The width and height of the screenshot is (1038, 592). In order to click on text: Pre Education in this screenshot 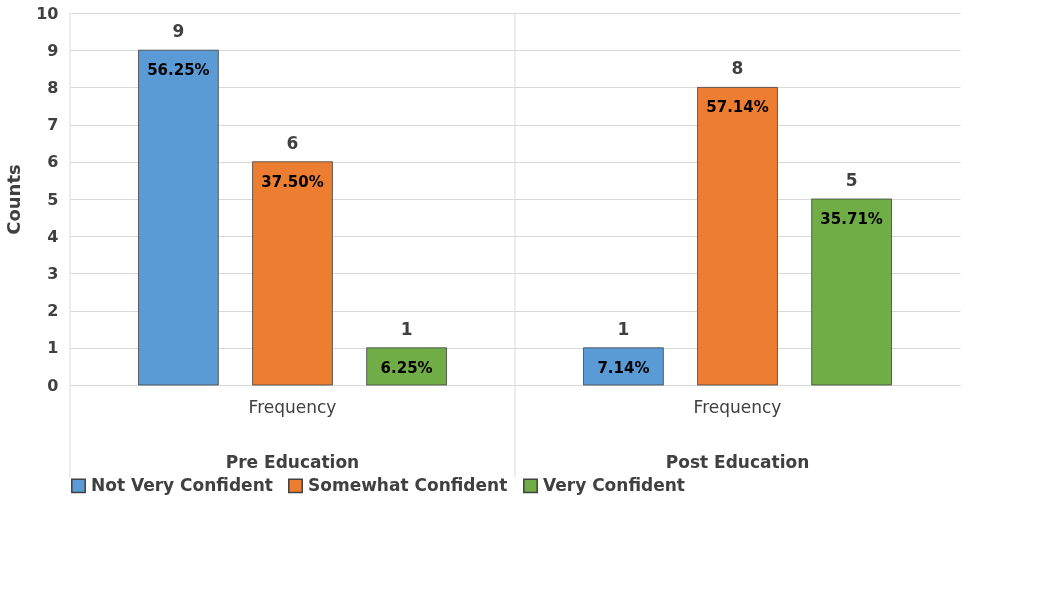, I will do `click(292, 462)`.